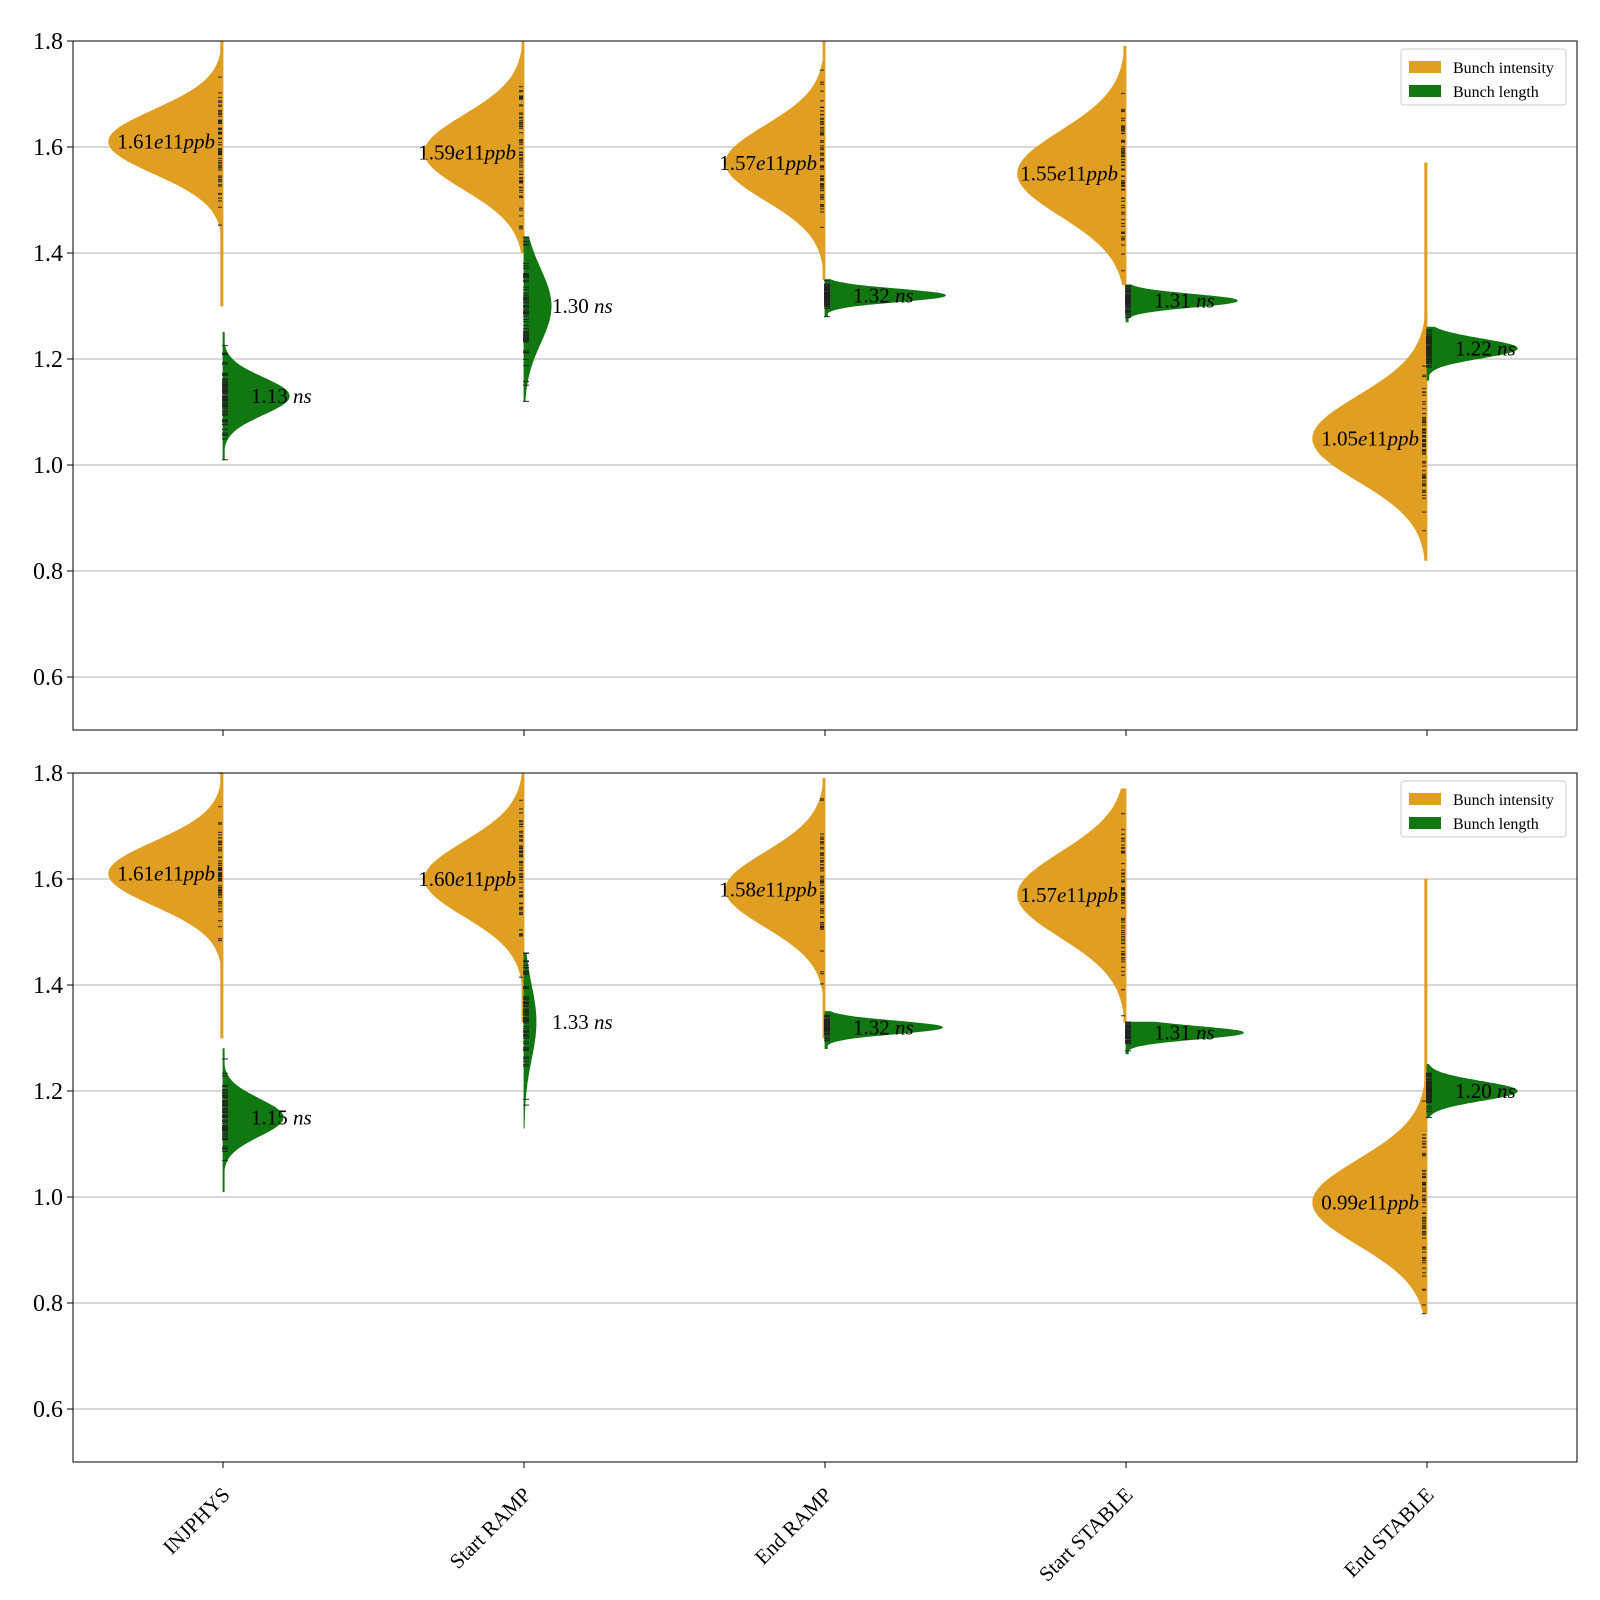 The image size is (1600, 1600). I want to click on value-label-right: 1.33 ns, so click(582, 1022).